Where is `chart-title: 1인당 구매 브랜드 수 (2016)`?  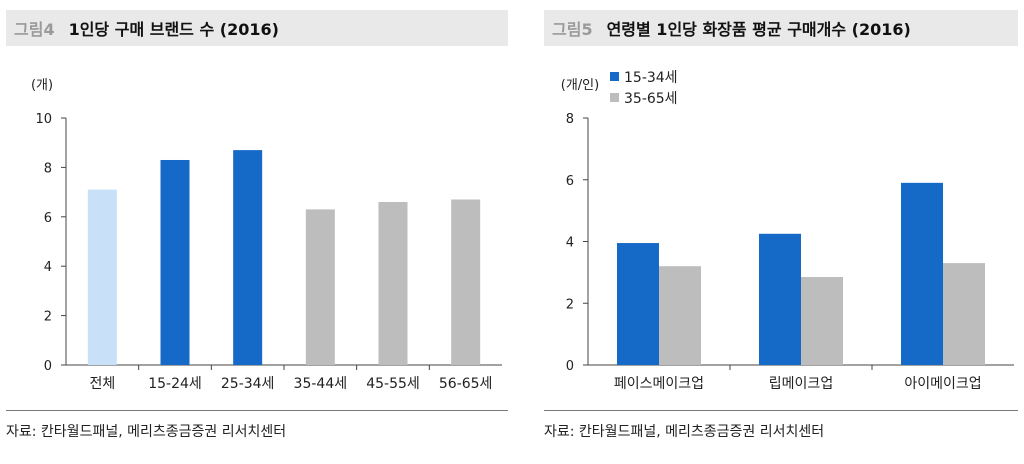
chart-title: 1인당 구매 브랜드 수 (2016) is located at coordinates (173, 29).